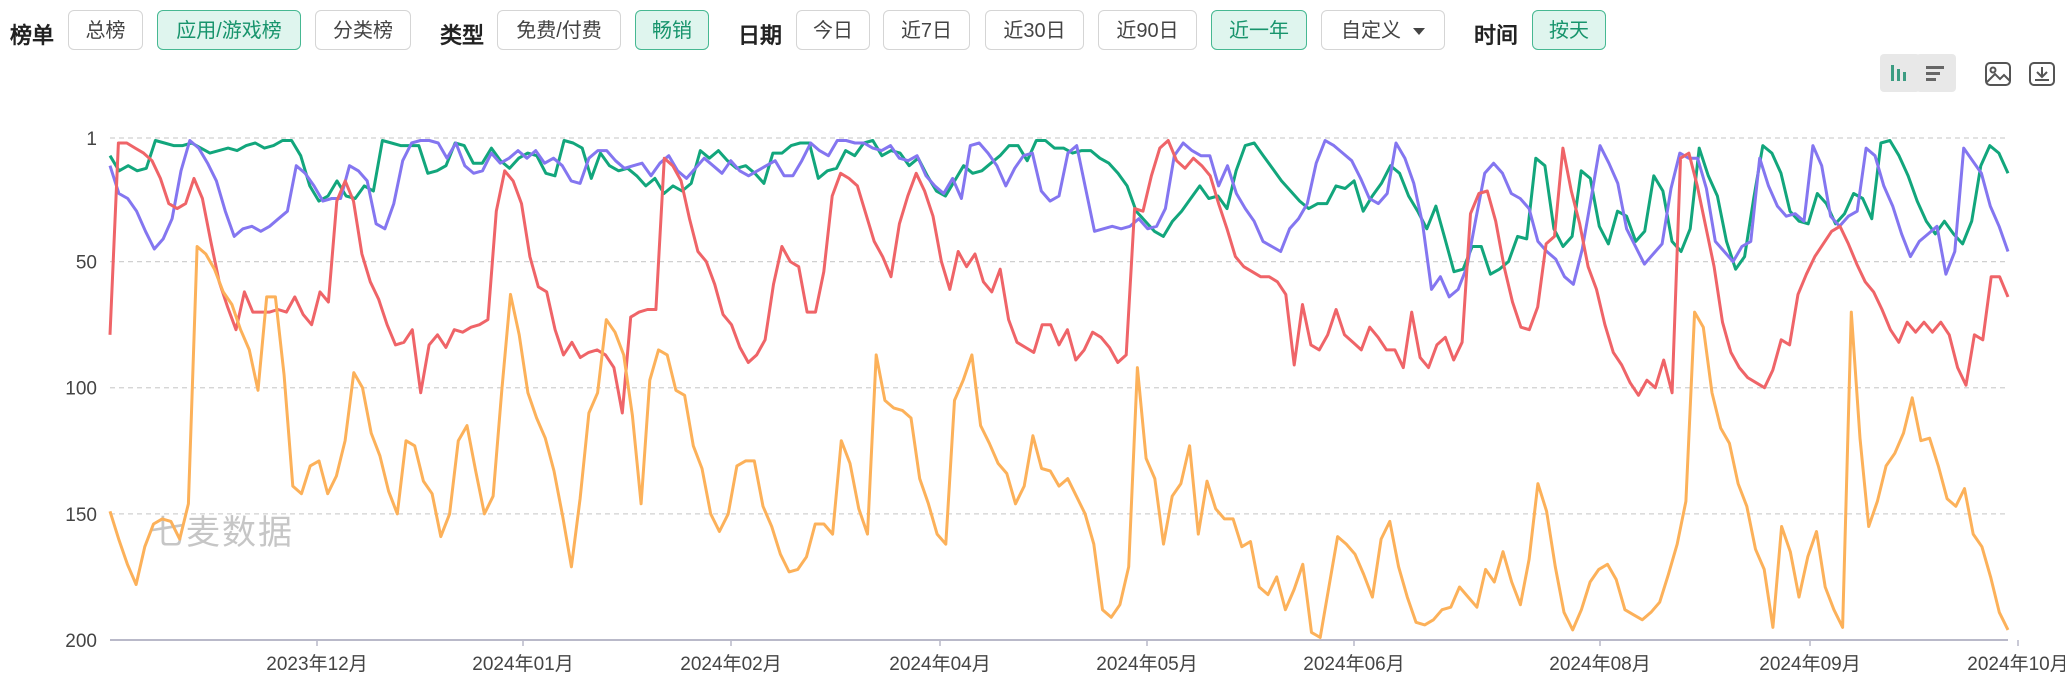  What do you see at coordinates (86, 263) in the screenshot?
I see `y-tick-label: 50` at bounding box center [86, 263].